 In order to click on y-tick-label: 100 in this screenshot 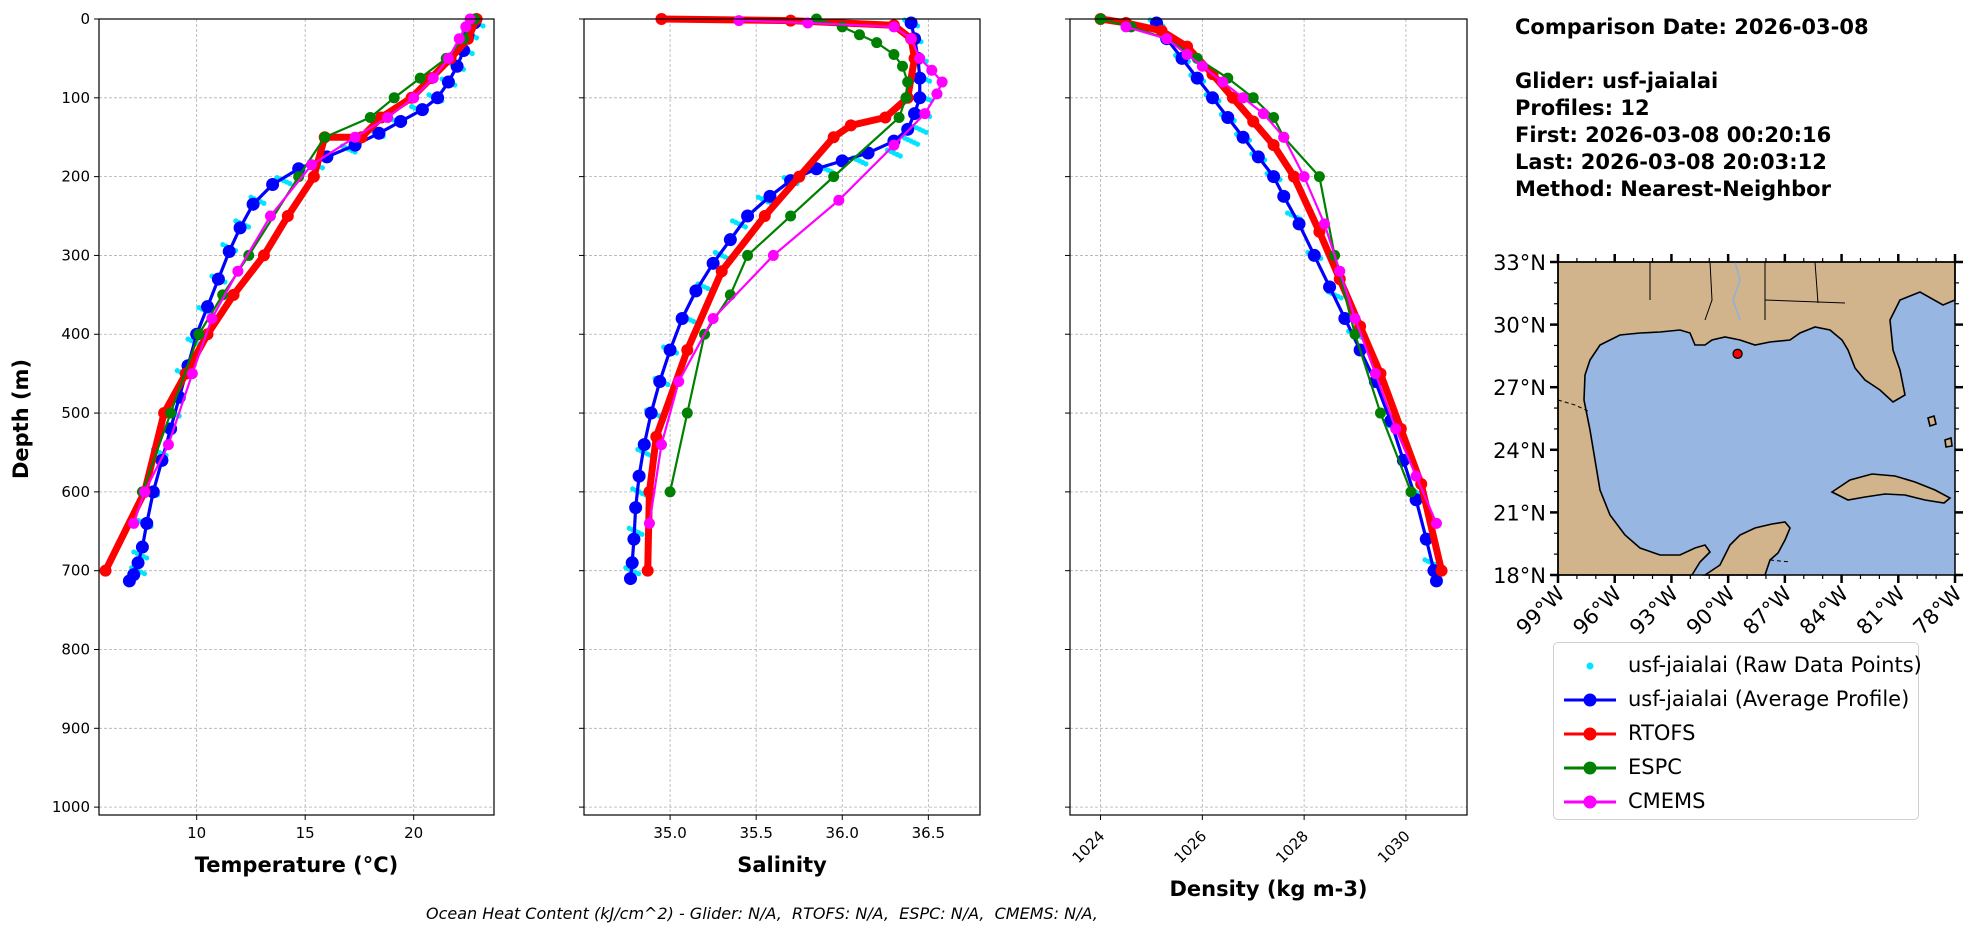, I will do `click(75, 98)`.